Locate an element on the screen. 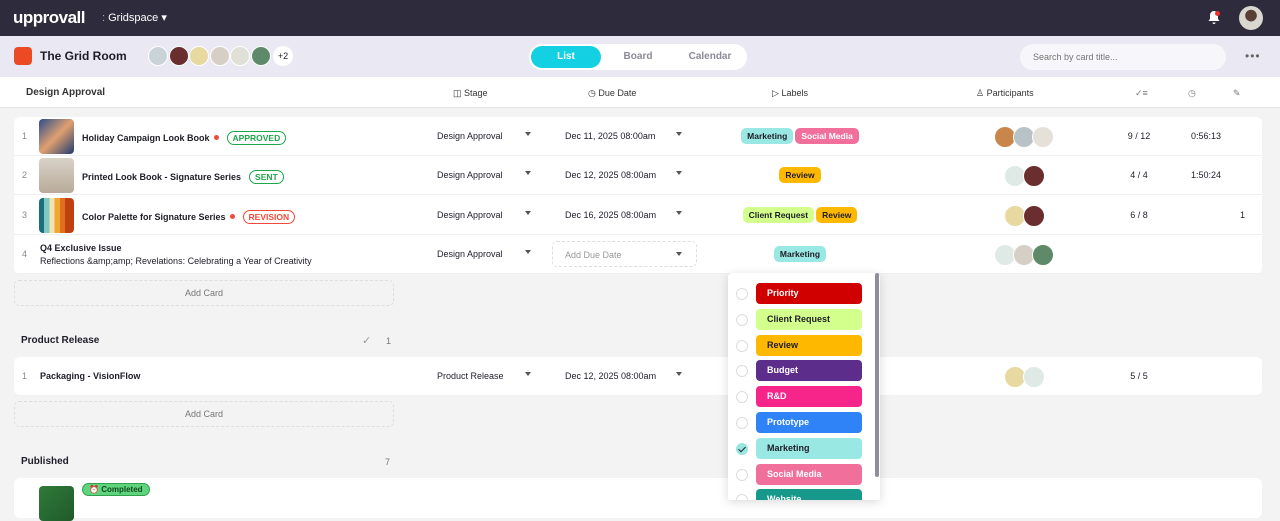  label-option-name: Client Request is located at coordinates (809, 319).